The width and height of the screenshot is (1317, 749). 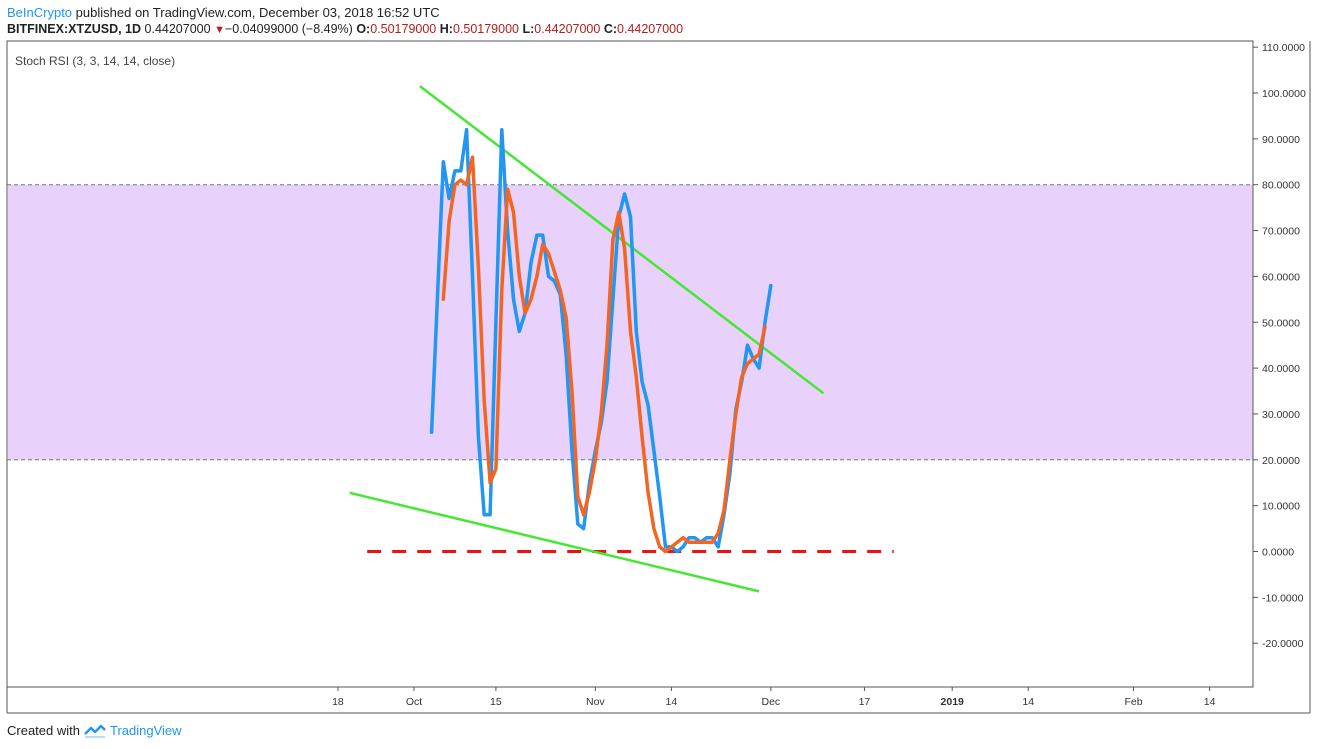 What do you see at coordinates (1134, 702) in the screenshot?
I see `x-tick-label: Feb` at bounding box center [1134, 702].